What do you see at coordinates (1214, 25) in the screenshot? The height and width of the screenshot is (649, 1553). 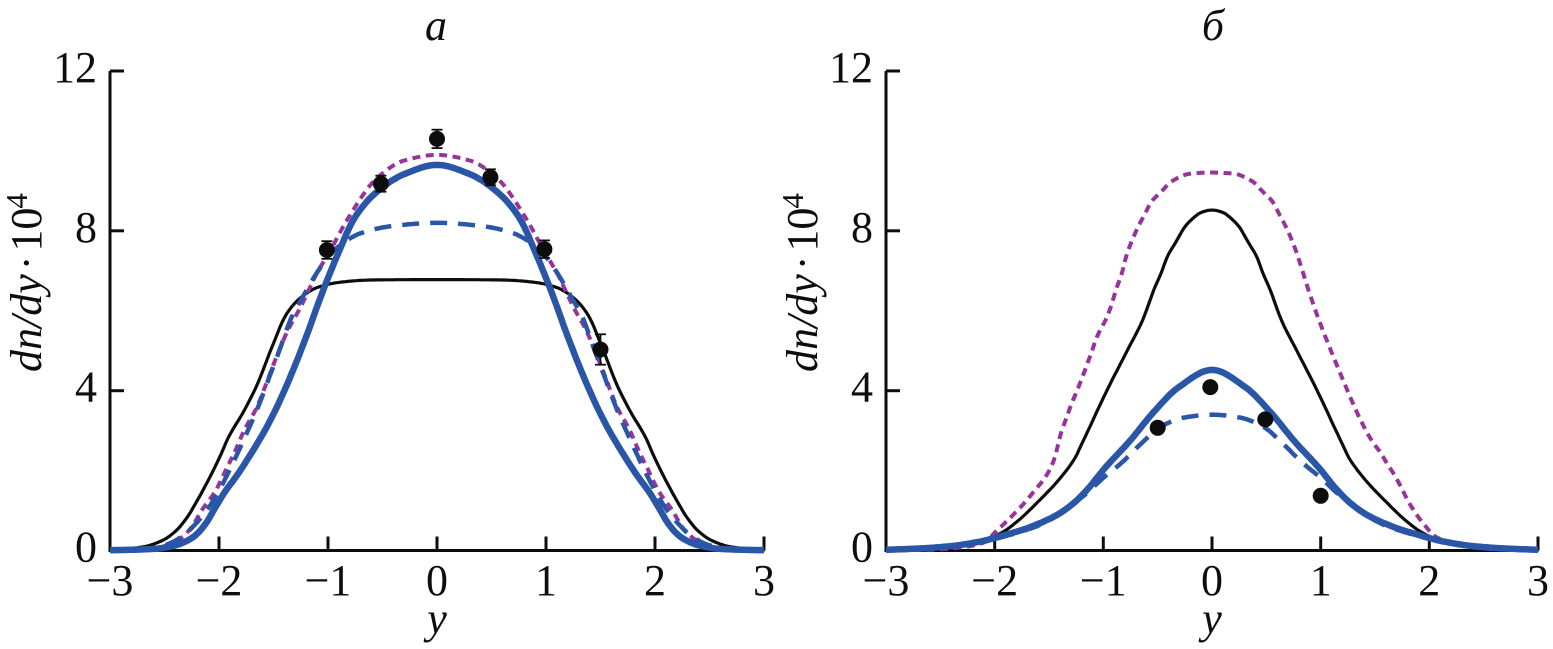 I see `svg-text: б` at bounding box center [1214, 25].